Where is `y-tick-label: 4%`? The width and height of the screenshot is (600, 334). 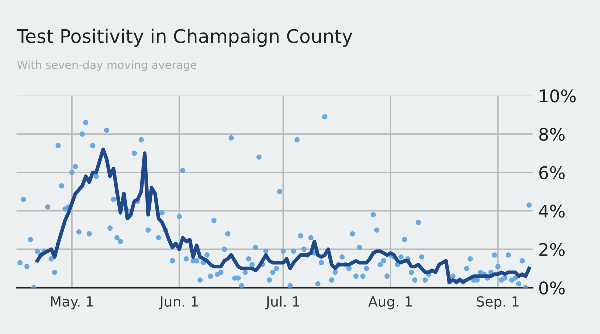 y-tick-label: 4% is located at coordinates (552, 211).